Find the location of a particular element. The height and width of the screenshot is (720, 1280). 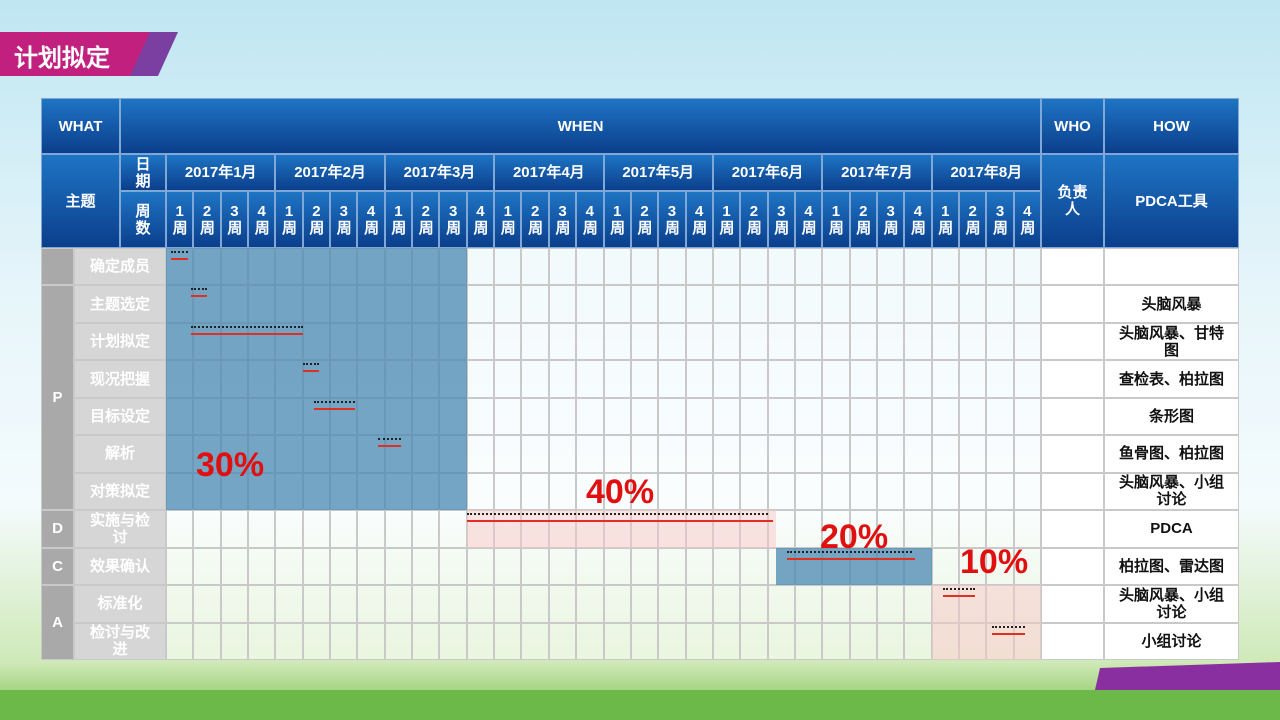

tool-cell: 小组讨论 is located at coordinates (1171, 641).